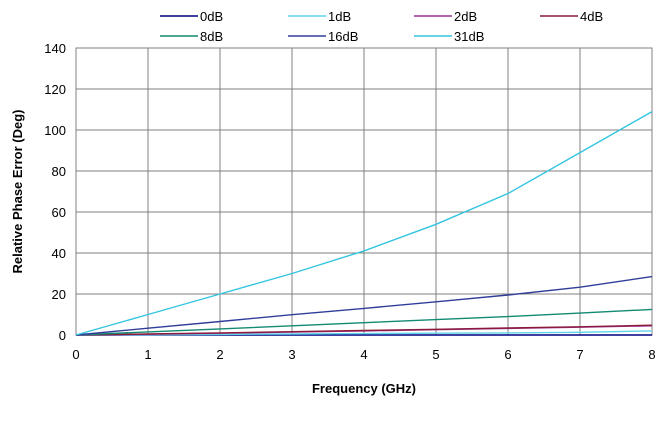 The width and height of the screenshot is (670, 431). I want to click on y-tick-label: 60, so click(59, 212).